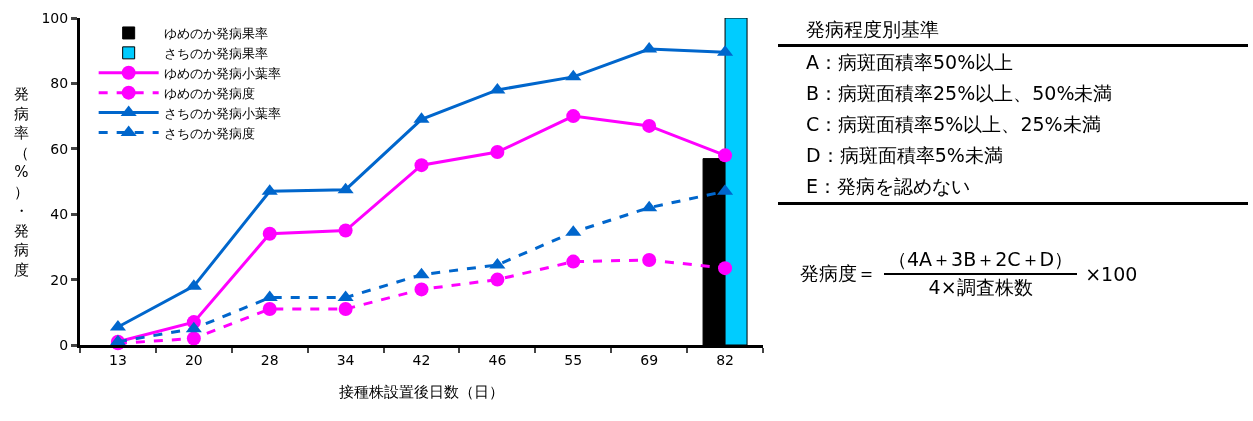 This screenshot has height=421, width=1253. I want to click on text: D：病斑面積率5%未満, so click(904, 155).